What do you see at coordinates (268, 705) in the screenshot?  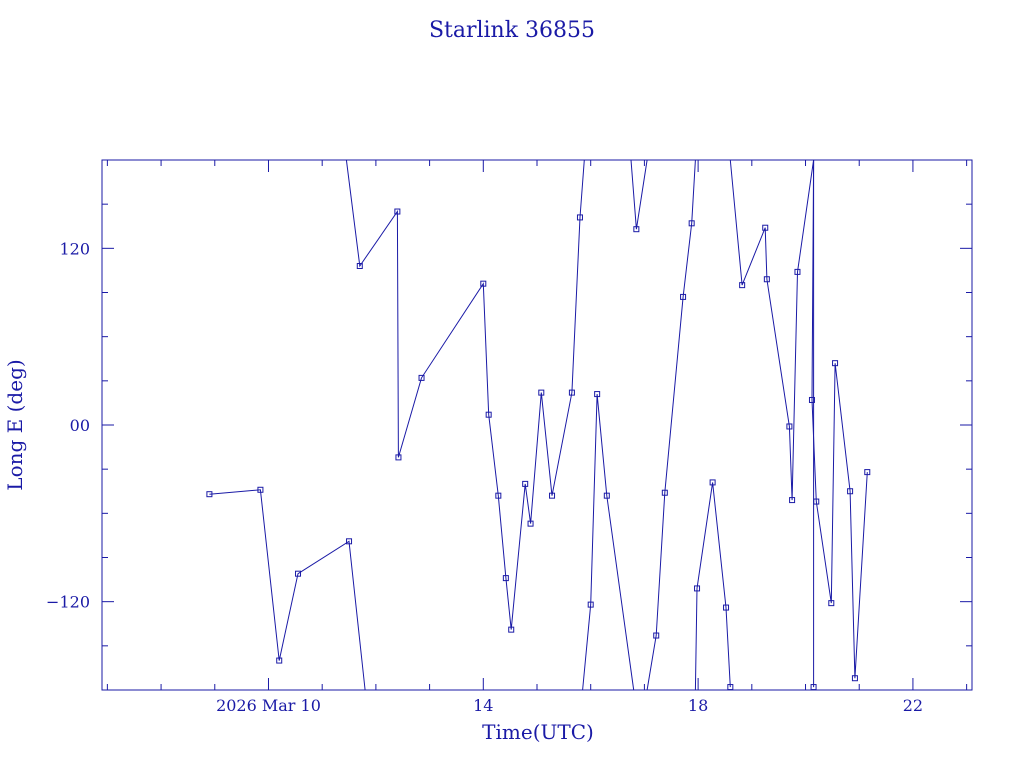 I see `x-tick-label: 2026 Mar 10` at bounding box center [268, 705].